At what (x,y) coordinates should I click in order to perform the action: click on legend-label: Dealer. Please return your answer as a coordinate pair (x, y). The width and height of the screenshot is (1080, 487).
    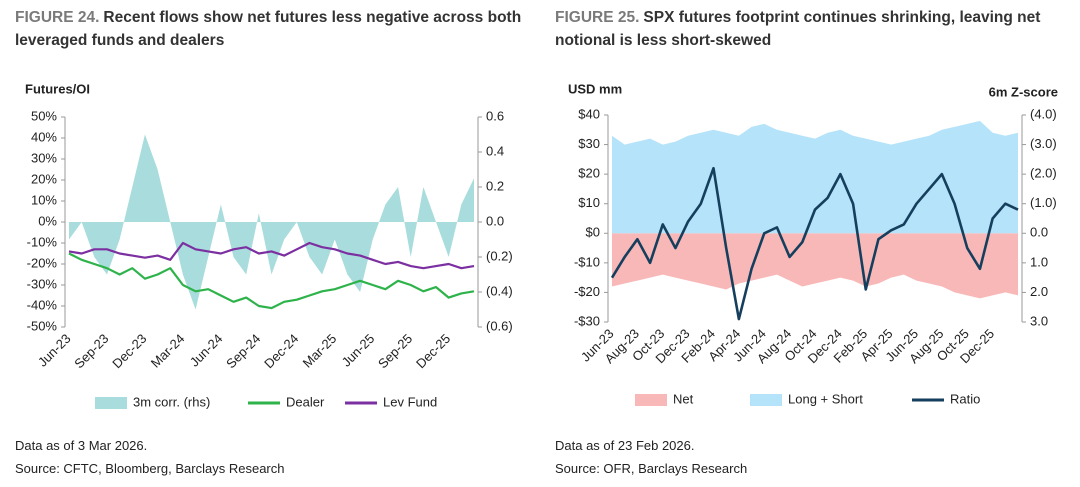
    Looking at the image, I should click on (305, 401).